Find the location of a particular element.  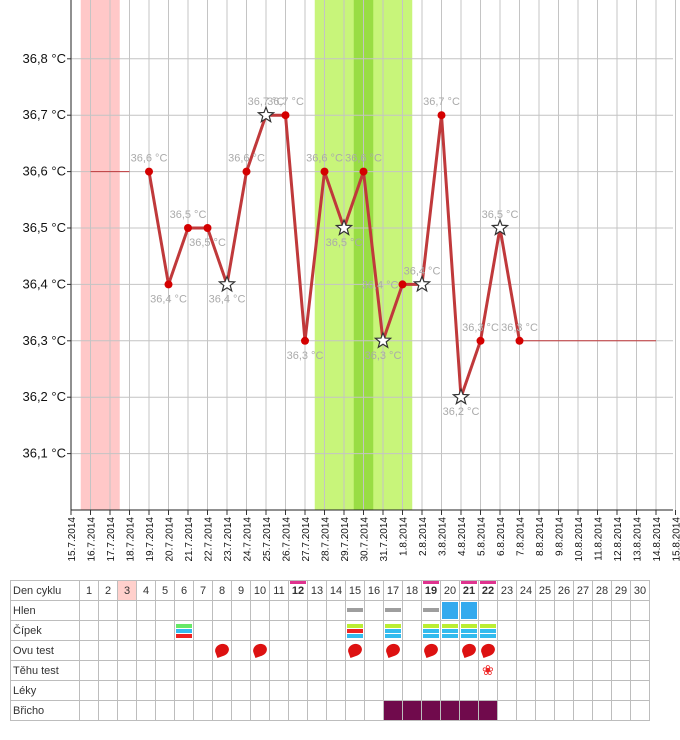

x-tick-label: 9.8.2014 is located at coordinates (560, 536).